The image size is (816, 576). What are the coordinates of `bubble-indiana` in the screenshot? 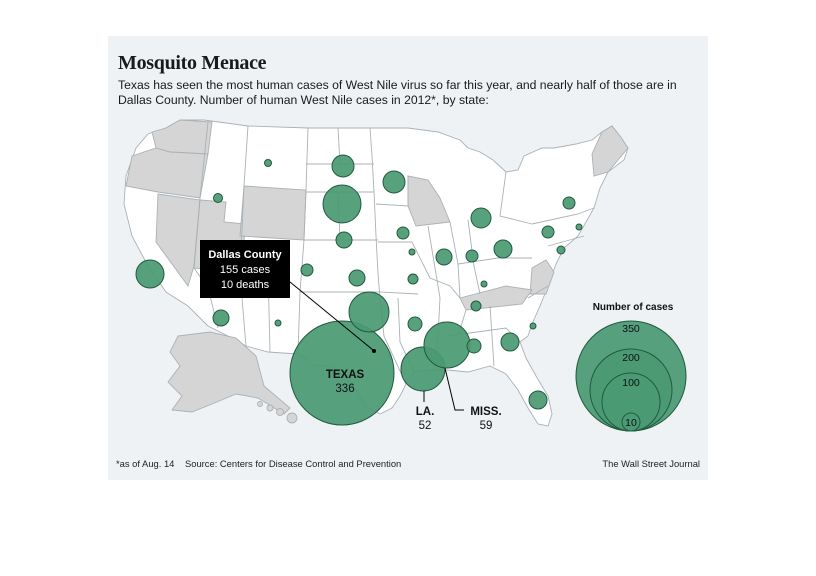 It's located at (472, 256).